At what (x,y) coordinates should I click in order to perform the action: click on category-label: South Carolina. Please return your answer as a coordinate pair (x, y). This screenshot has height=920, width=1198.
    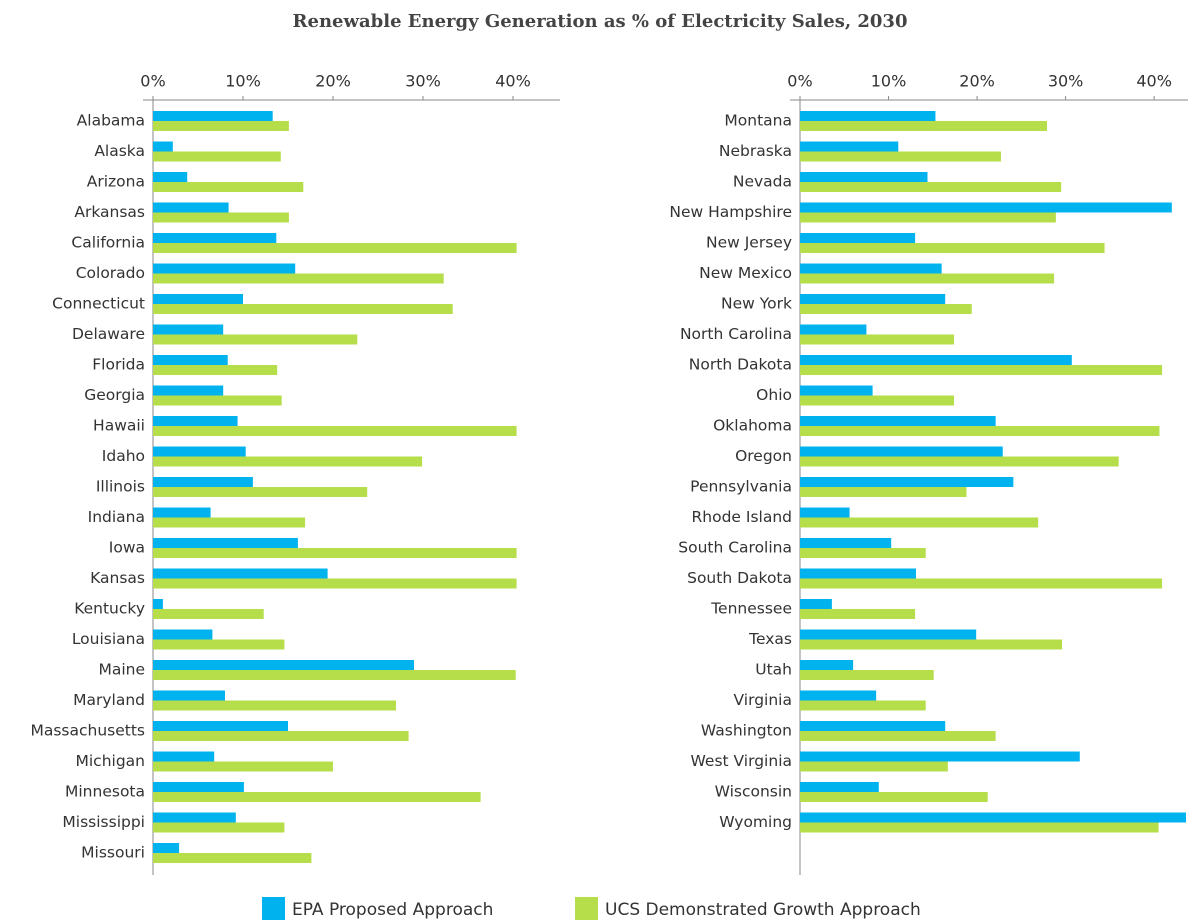
    Looking at the image, I should click on (735, 548).